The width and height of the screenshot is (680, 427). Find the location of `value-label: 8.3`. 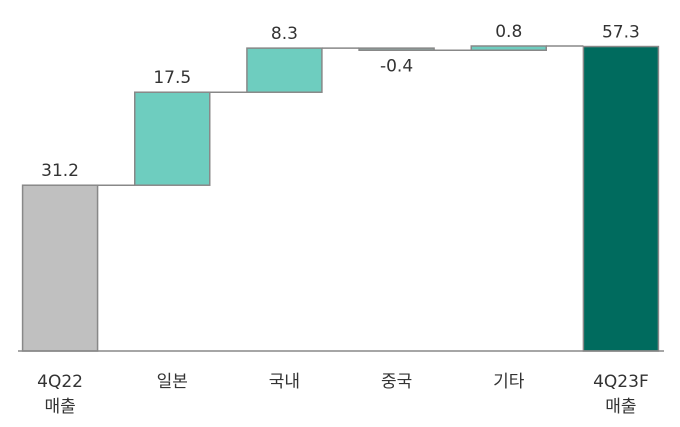

value-label: 8.3 is located at coordinates (284, 34).